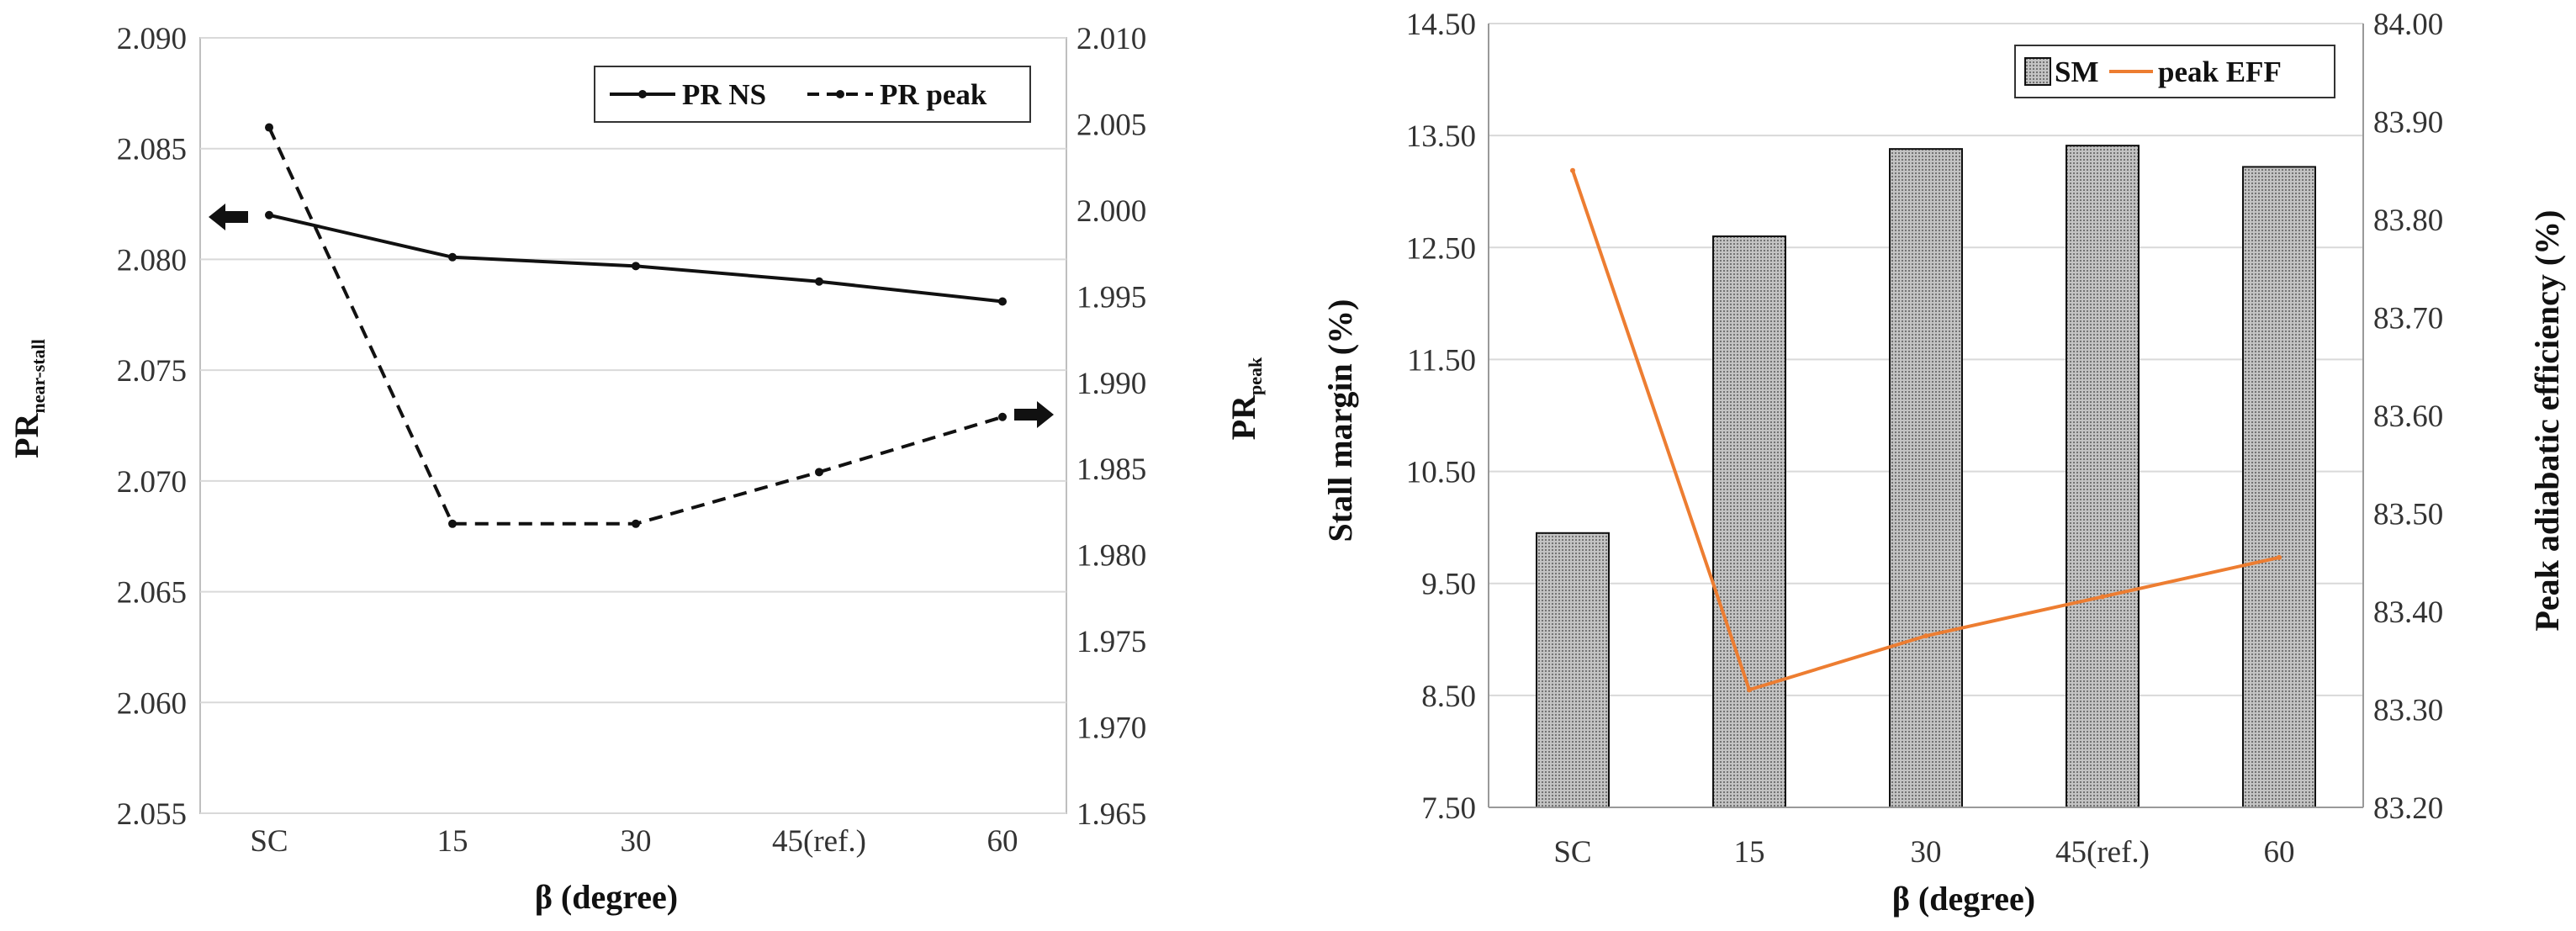 This screenshot has width=2576, height=931. I want to click on left-x-axis-title: β (degree), so click(606, 897).